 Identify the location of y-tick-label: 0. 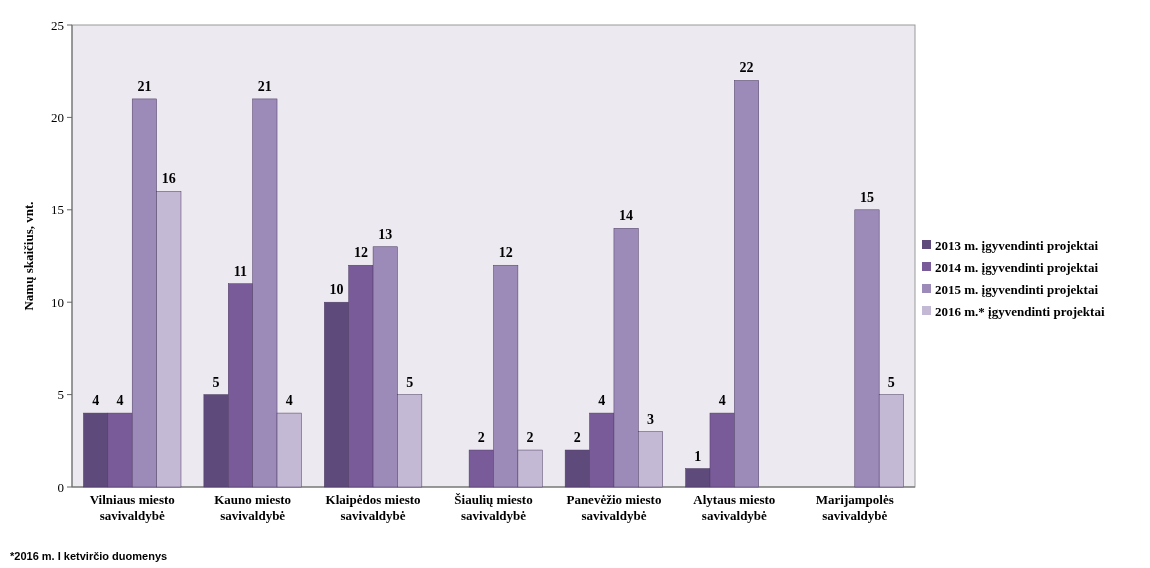
(60, 487).